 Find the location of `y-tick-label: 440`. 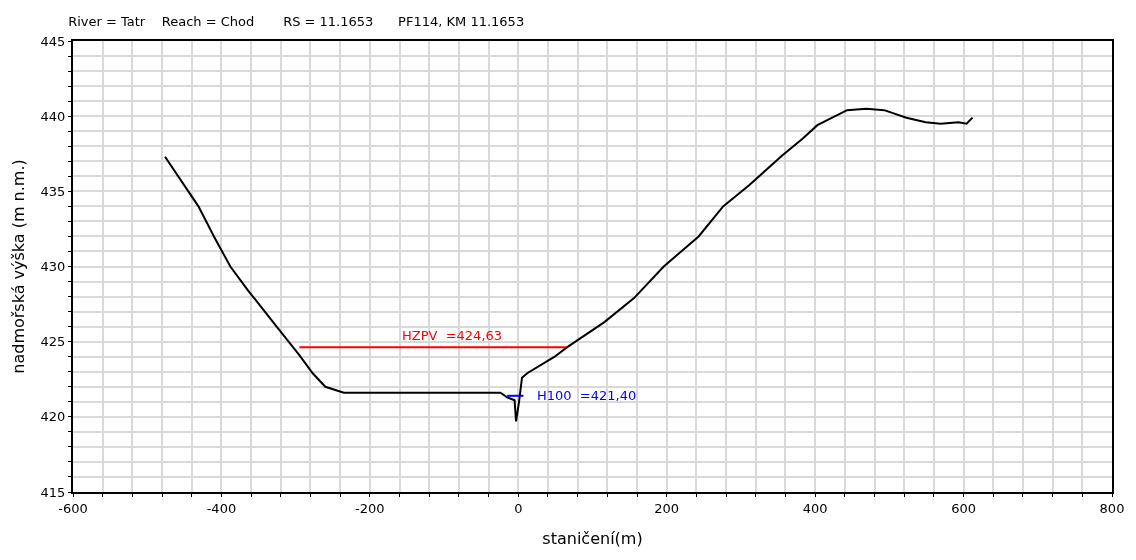

y-tick-label: 440 is located at coordinates (53, 116).